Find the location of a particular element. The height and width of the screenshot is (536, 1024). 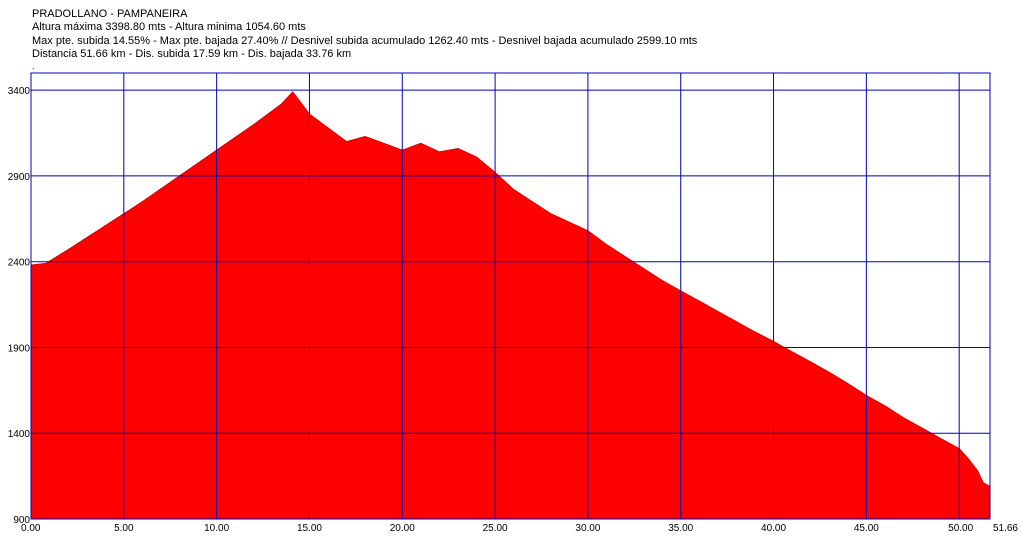

y-tick-label: 1400 is located at coordinates (19, 434).